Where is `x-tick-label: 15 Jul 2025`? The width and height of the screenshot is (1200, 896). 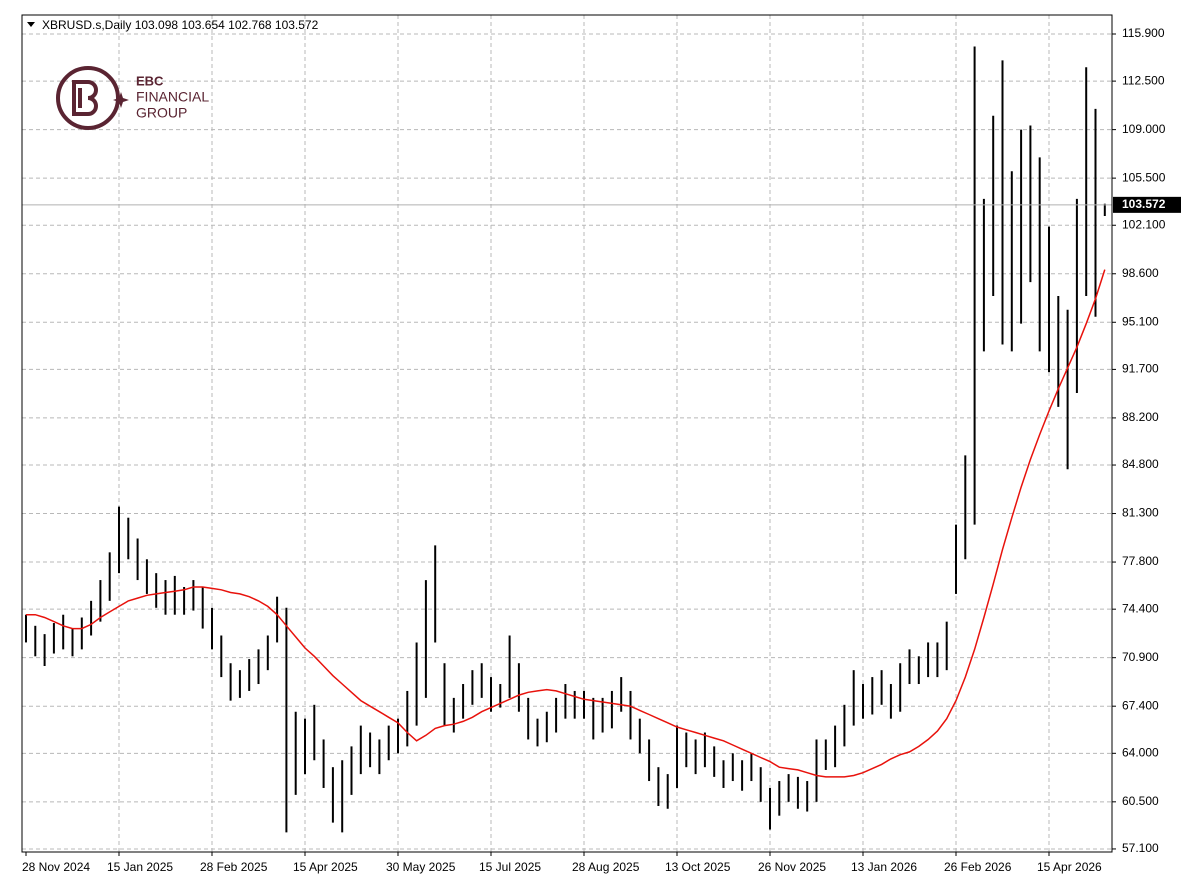
x-tick-label: 15 Jul 2025 is located at coordinates (510, 867).